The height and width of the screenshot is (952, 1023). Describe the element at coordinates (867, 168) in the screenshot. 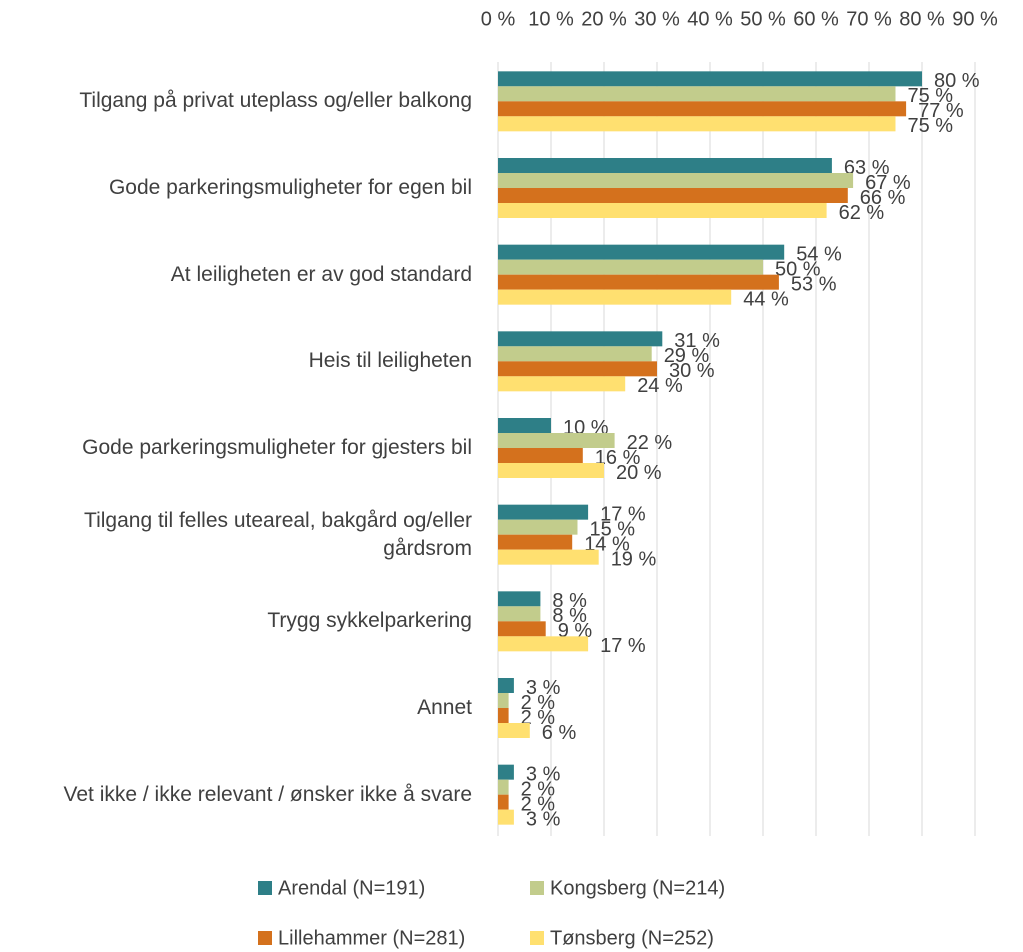

I see `data-label: 63 %` at that location.